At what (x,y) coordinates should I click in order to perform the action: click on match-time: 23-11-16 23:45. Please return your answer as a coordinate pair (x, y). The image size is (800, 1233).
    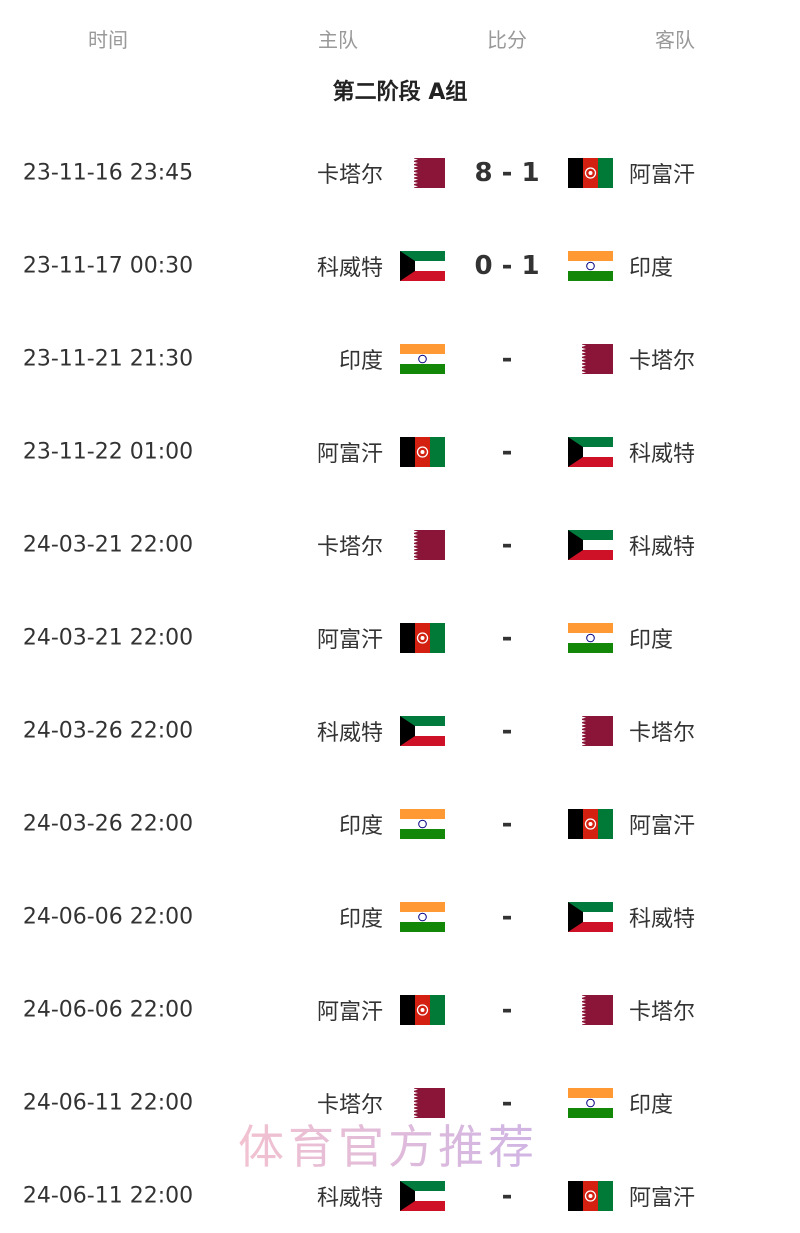
    Looking at the image, I should click on (108, 173).